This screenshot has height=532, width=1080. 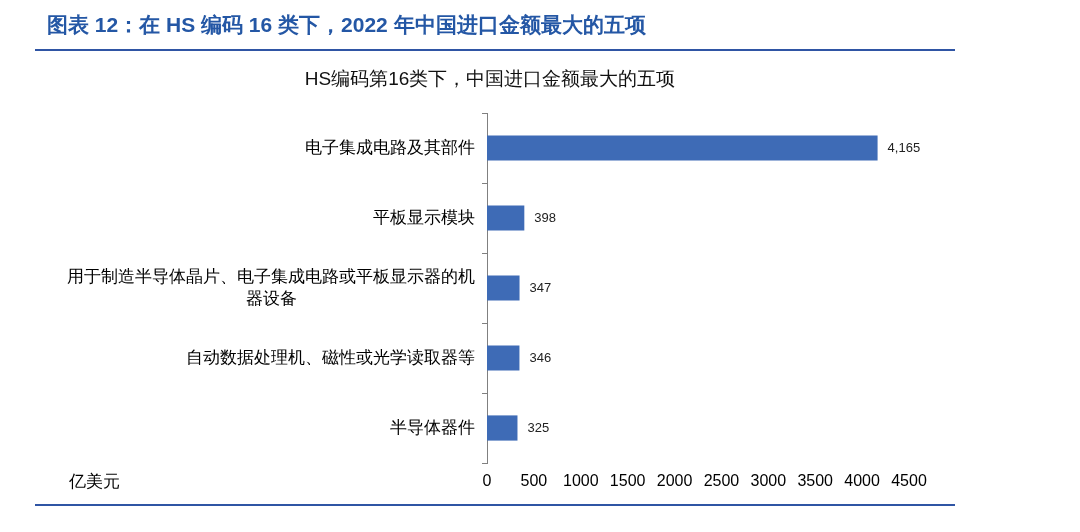 I want to click on x-tick-label: 1000, so click(x=580, y=481).